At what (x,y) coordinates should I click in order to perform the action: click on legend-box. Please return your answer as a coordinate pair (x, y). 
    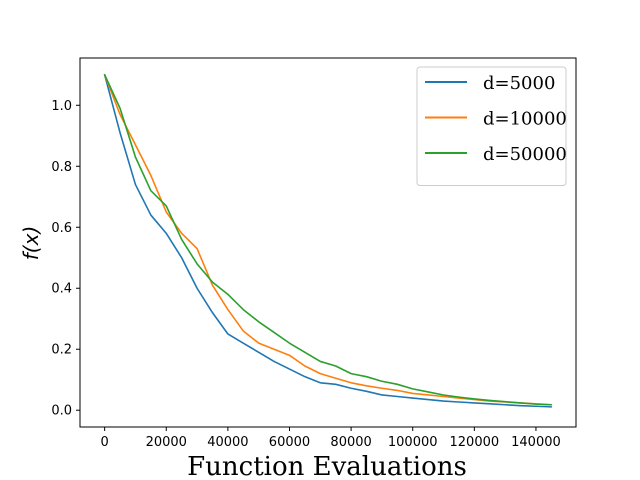
    Looking at the image, I should click on (491, 126).